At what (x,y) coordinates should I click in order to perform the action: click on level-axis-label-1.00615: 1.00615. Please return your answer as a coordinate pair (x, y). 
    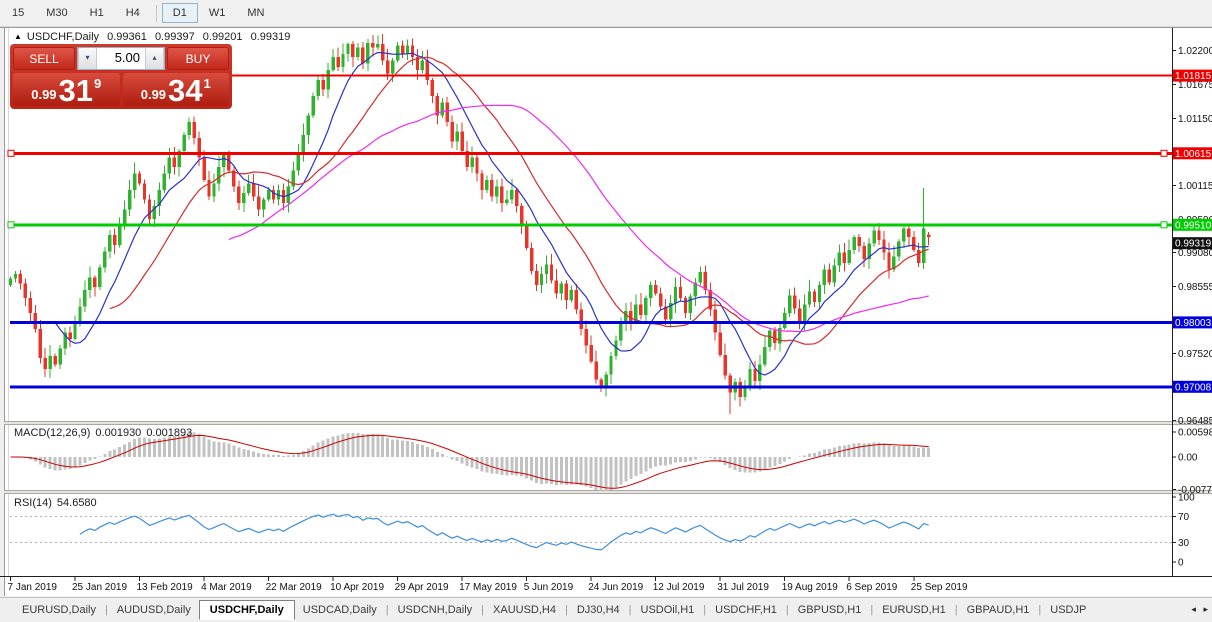
    Looking at the image, I should click on (1193, 154).